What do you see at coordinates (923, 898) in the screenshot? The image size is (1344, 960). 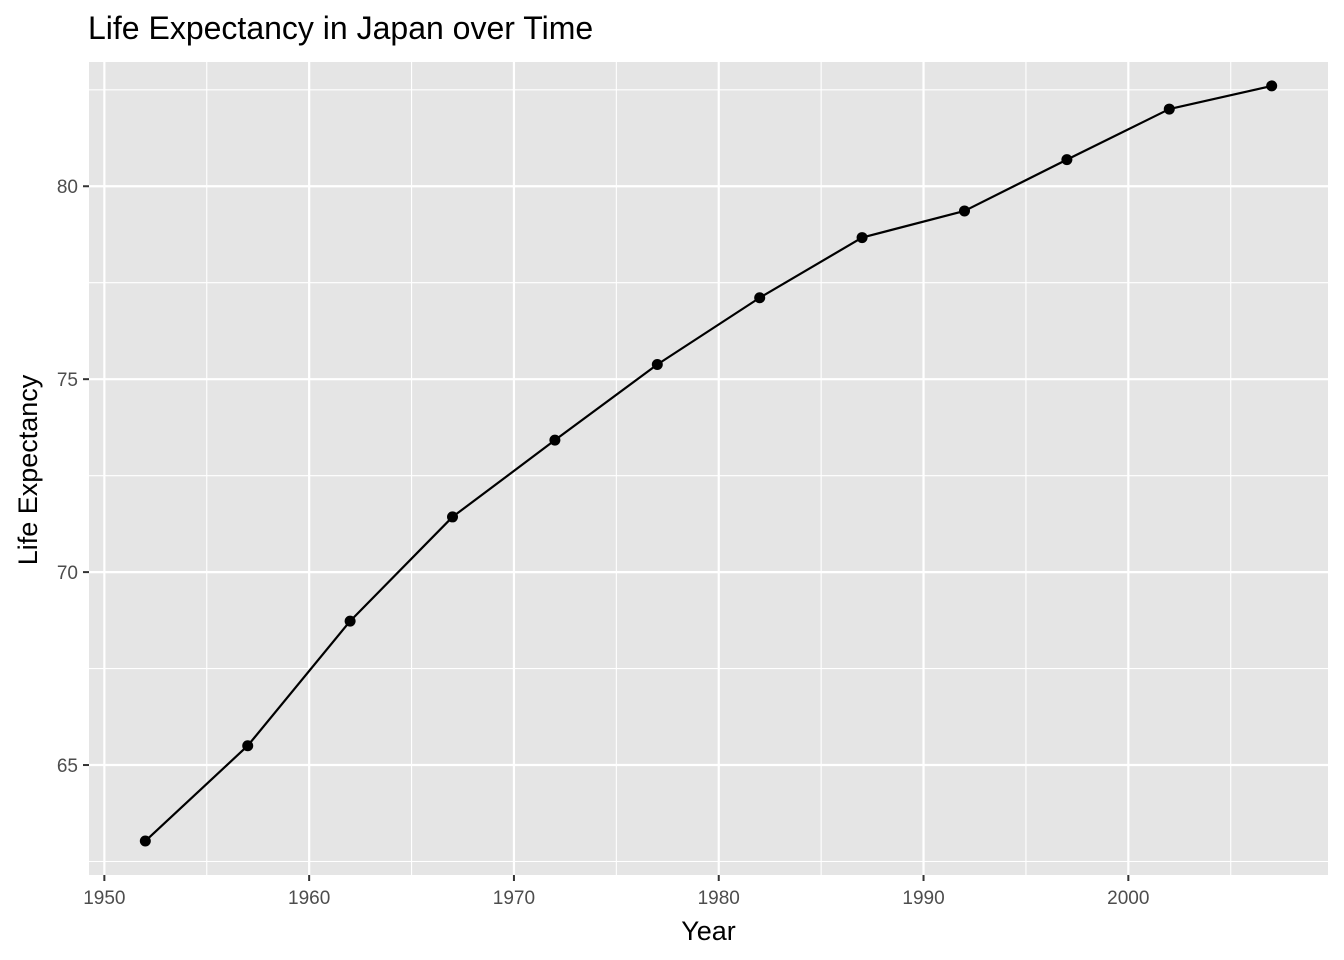 I see `x-tick-label: 1990` at bounding box center [923, 898].